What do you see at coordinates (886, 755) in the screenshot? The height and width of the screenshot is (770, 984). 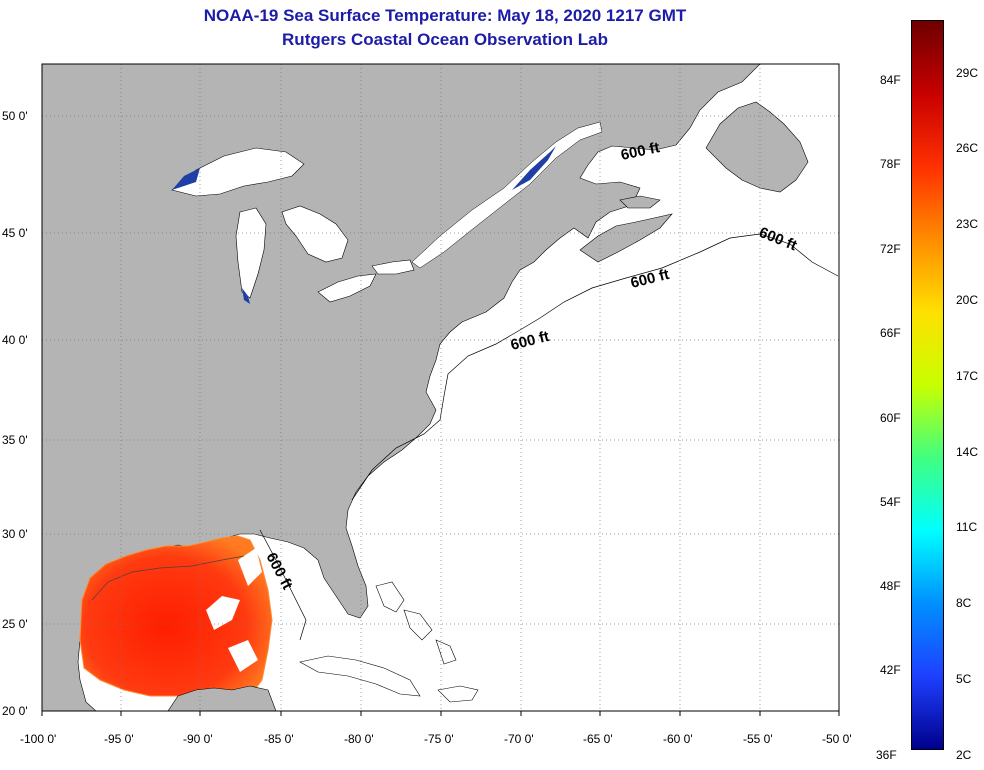 I see `colorbar-f-label: 36F` at bounding box center [886, 755].